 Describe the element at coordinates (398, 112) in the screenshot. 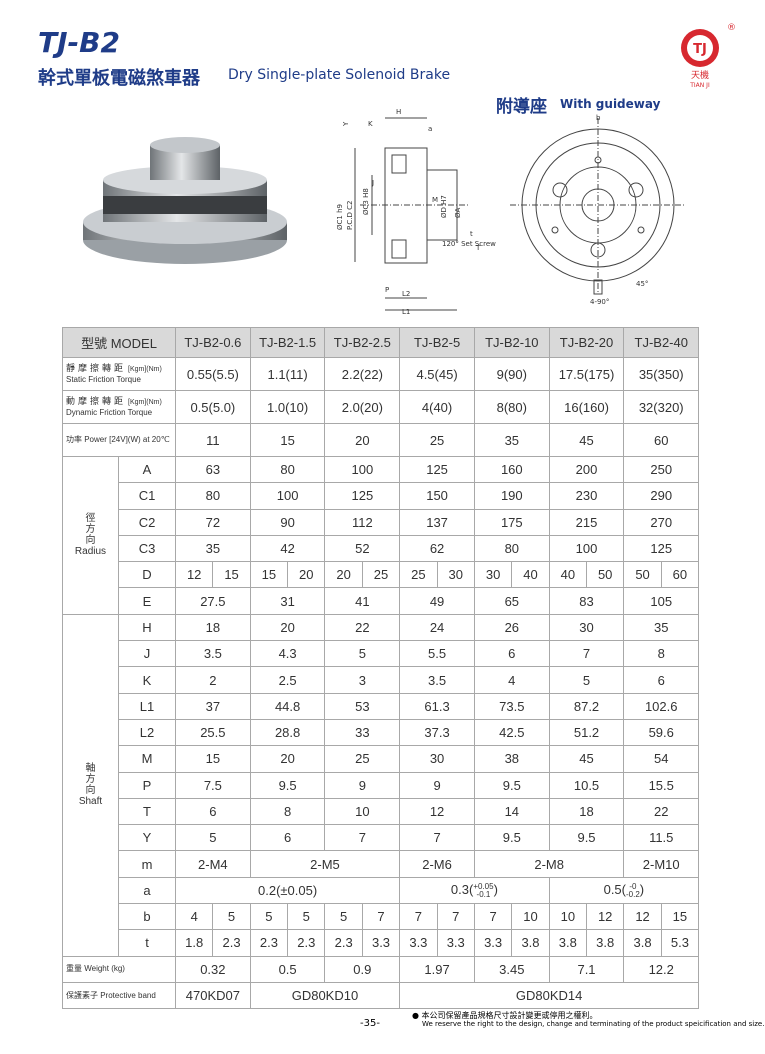

I see `diagram-label: H` at that location.